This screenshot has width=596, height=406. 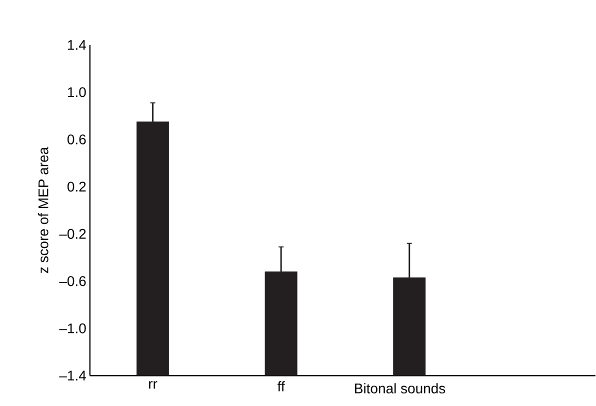 What do you see at coordinates (72, 329) in the screenshot?
I see `y-tick-label: –1.0` at bounding box center [72, 329].